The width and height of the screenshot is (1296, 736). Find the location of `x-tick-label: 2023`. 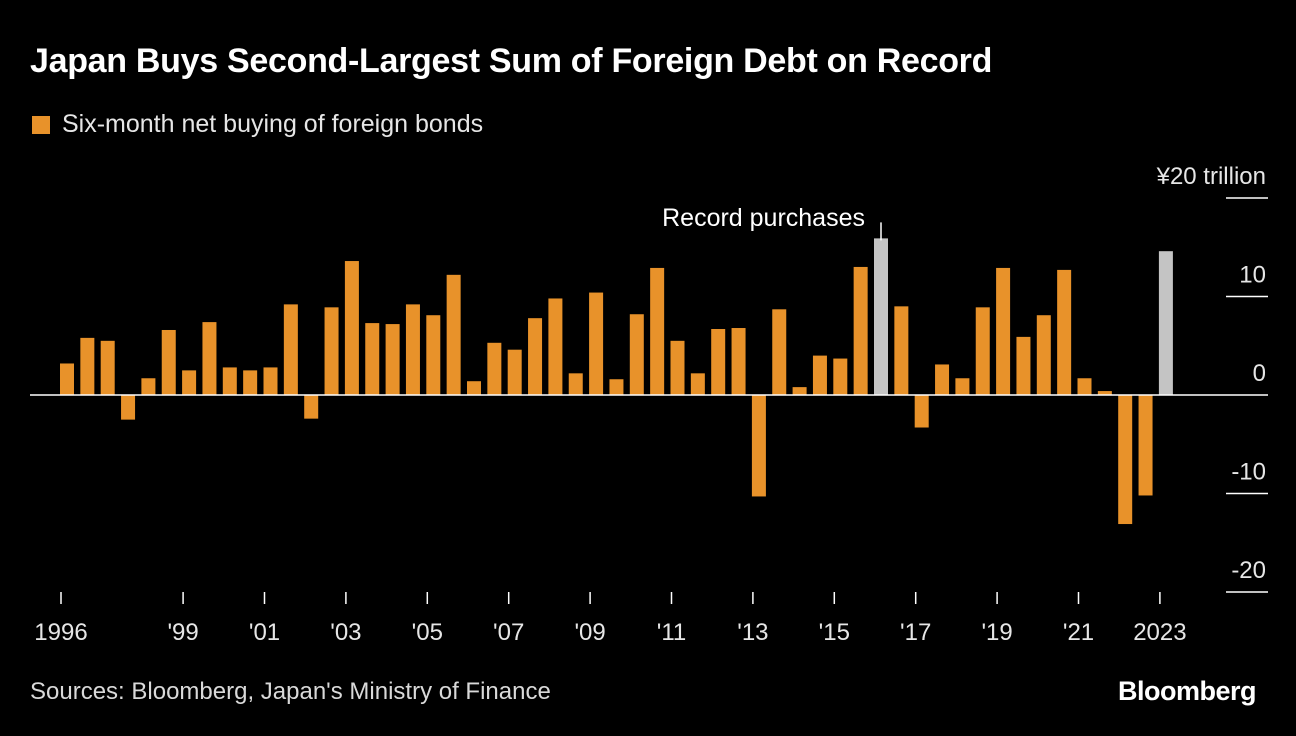

x-tick-label: 2023 is located at coordinates (1159, 632).